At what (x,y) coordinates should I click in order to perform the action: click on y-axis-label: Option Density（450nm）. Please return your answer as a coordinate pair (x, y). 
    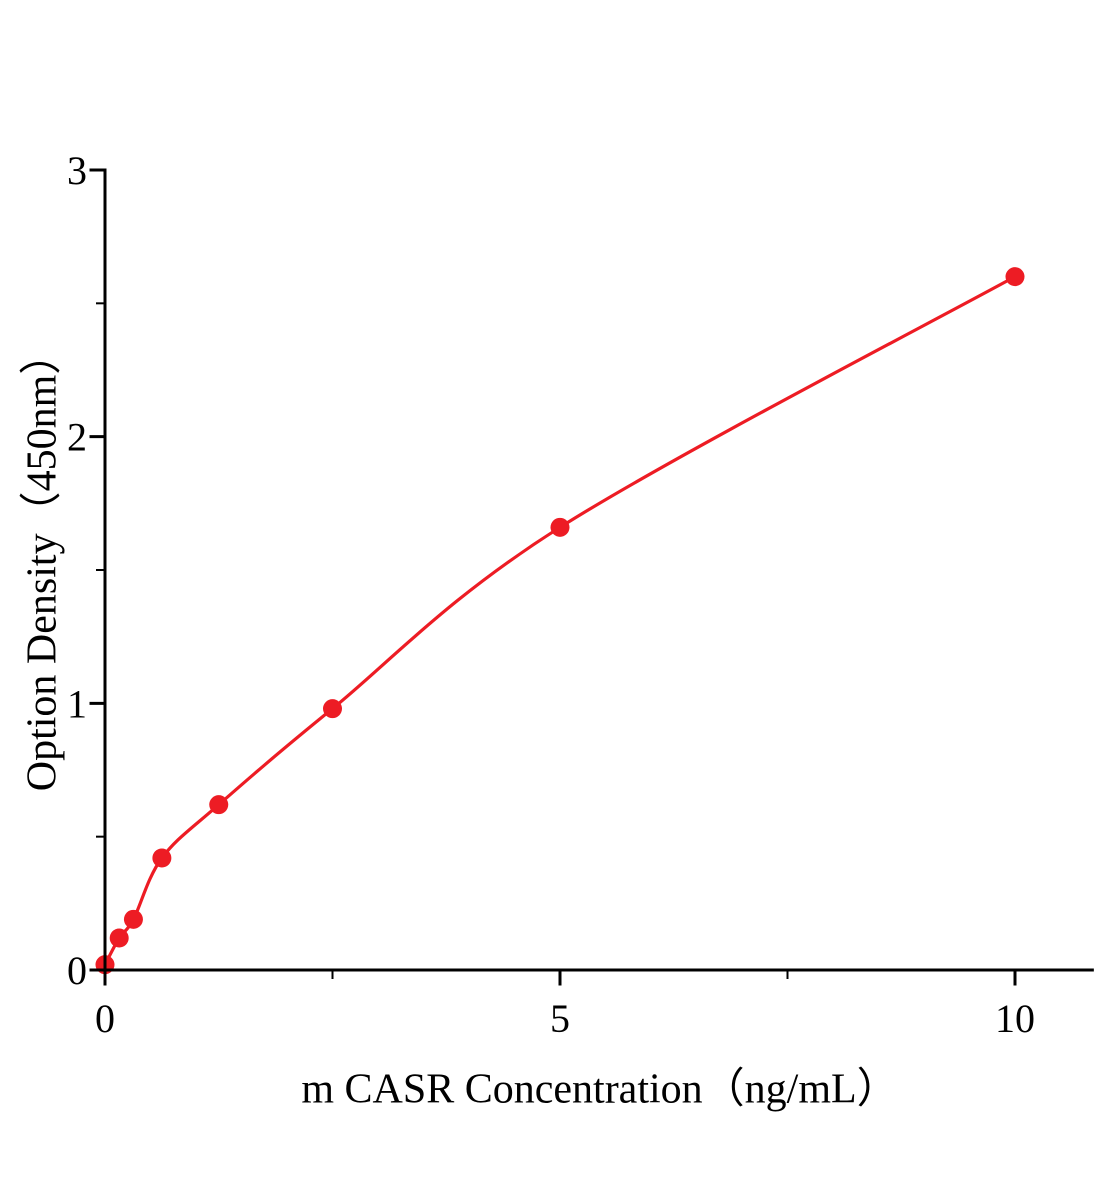
    Looking at the image, I should click on (42, 562).